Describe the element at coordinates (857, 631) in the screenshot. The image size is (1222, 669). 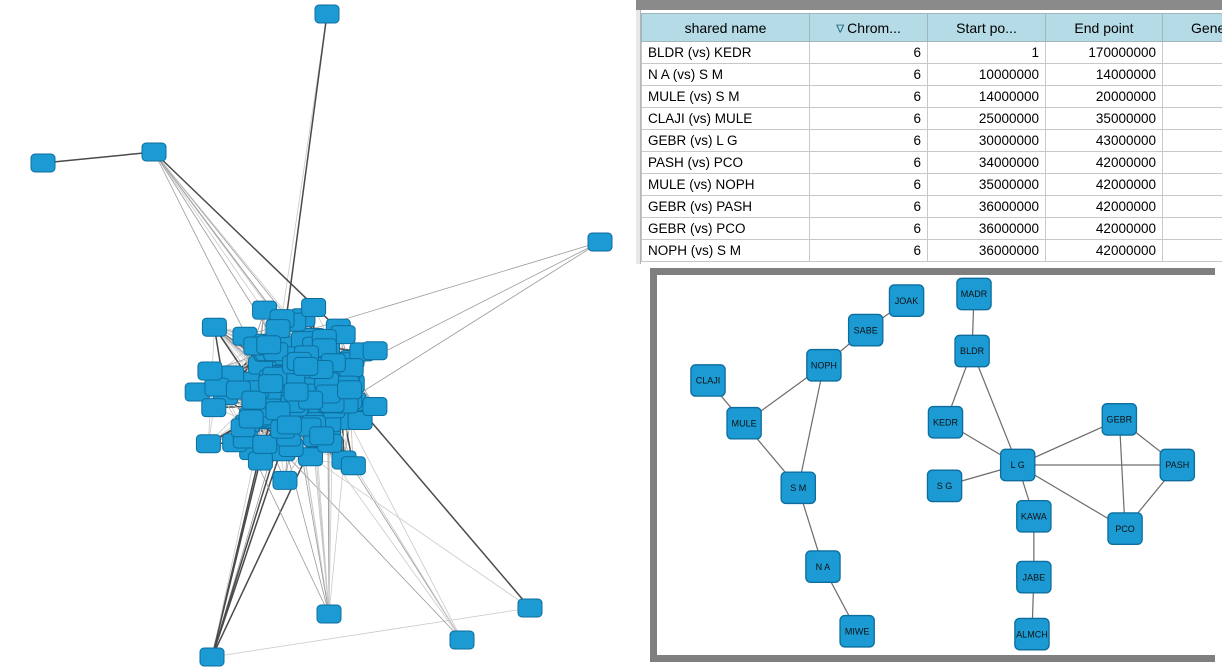
I see `graph-node: MIWE` at that location.